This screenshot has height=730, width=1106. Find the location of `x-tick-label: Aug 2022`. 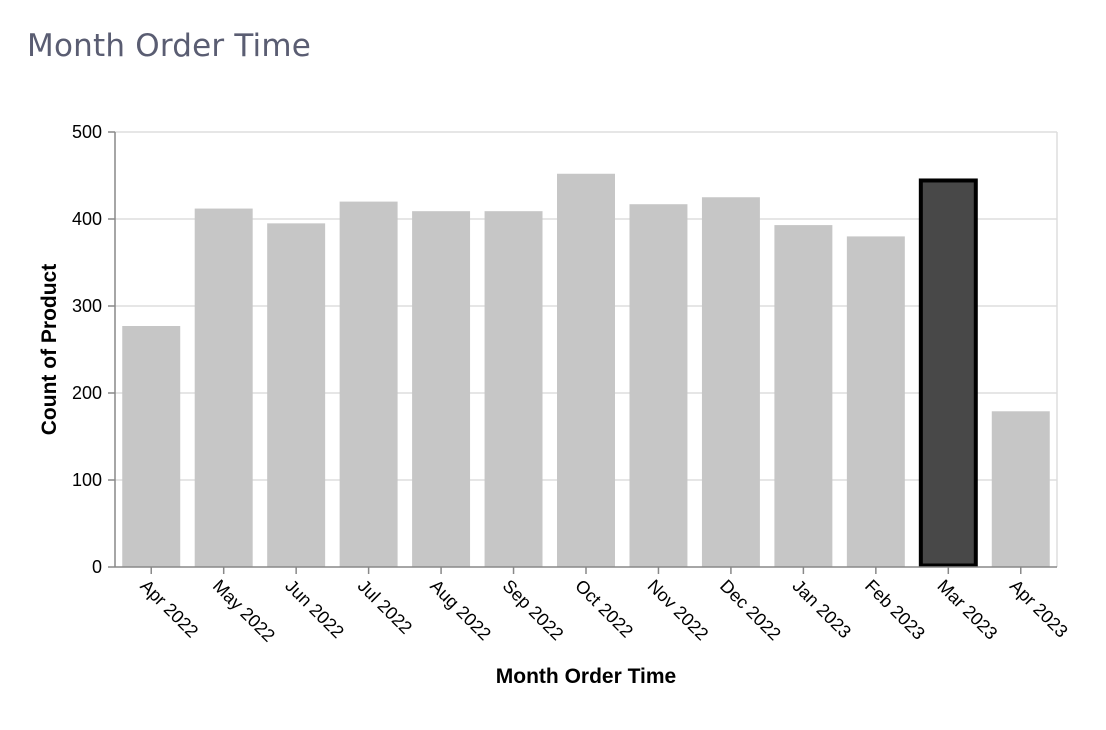

x-tick-label: Aug 2022 is located at coordinates (460, 610).